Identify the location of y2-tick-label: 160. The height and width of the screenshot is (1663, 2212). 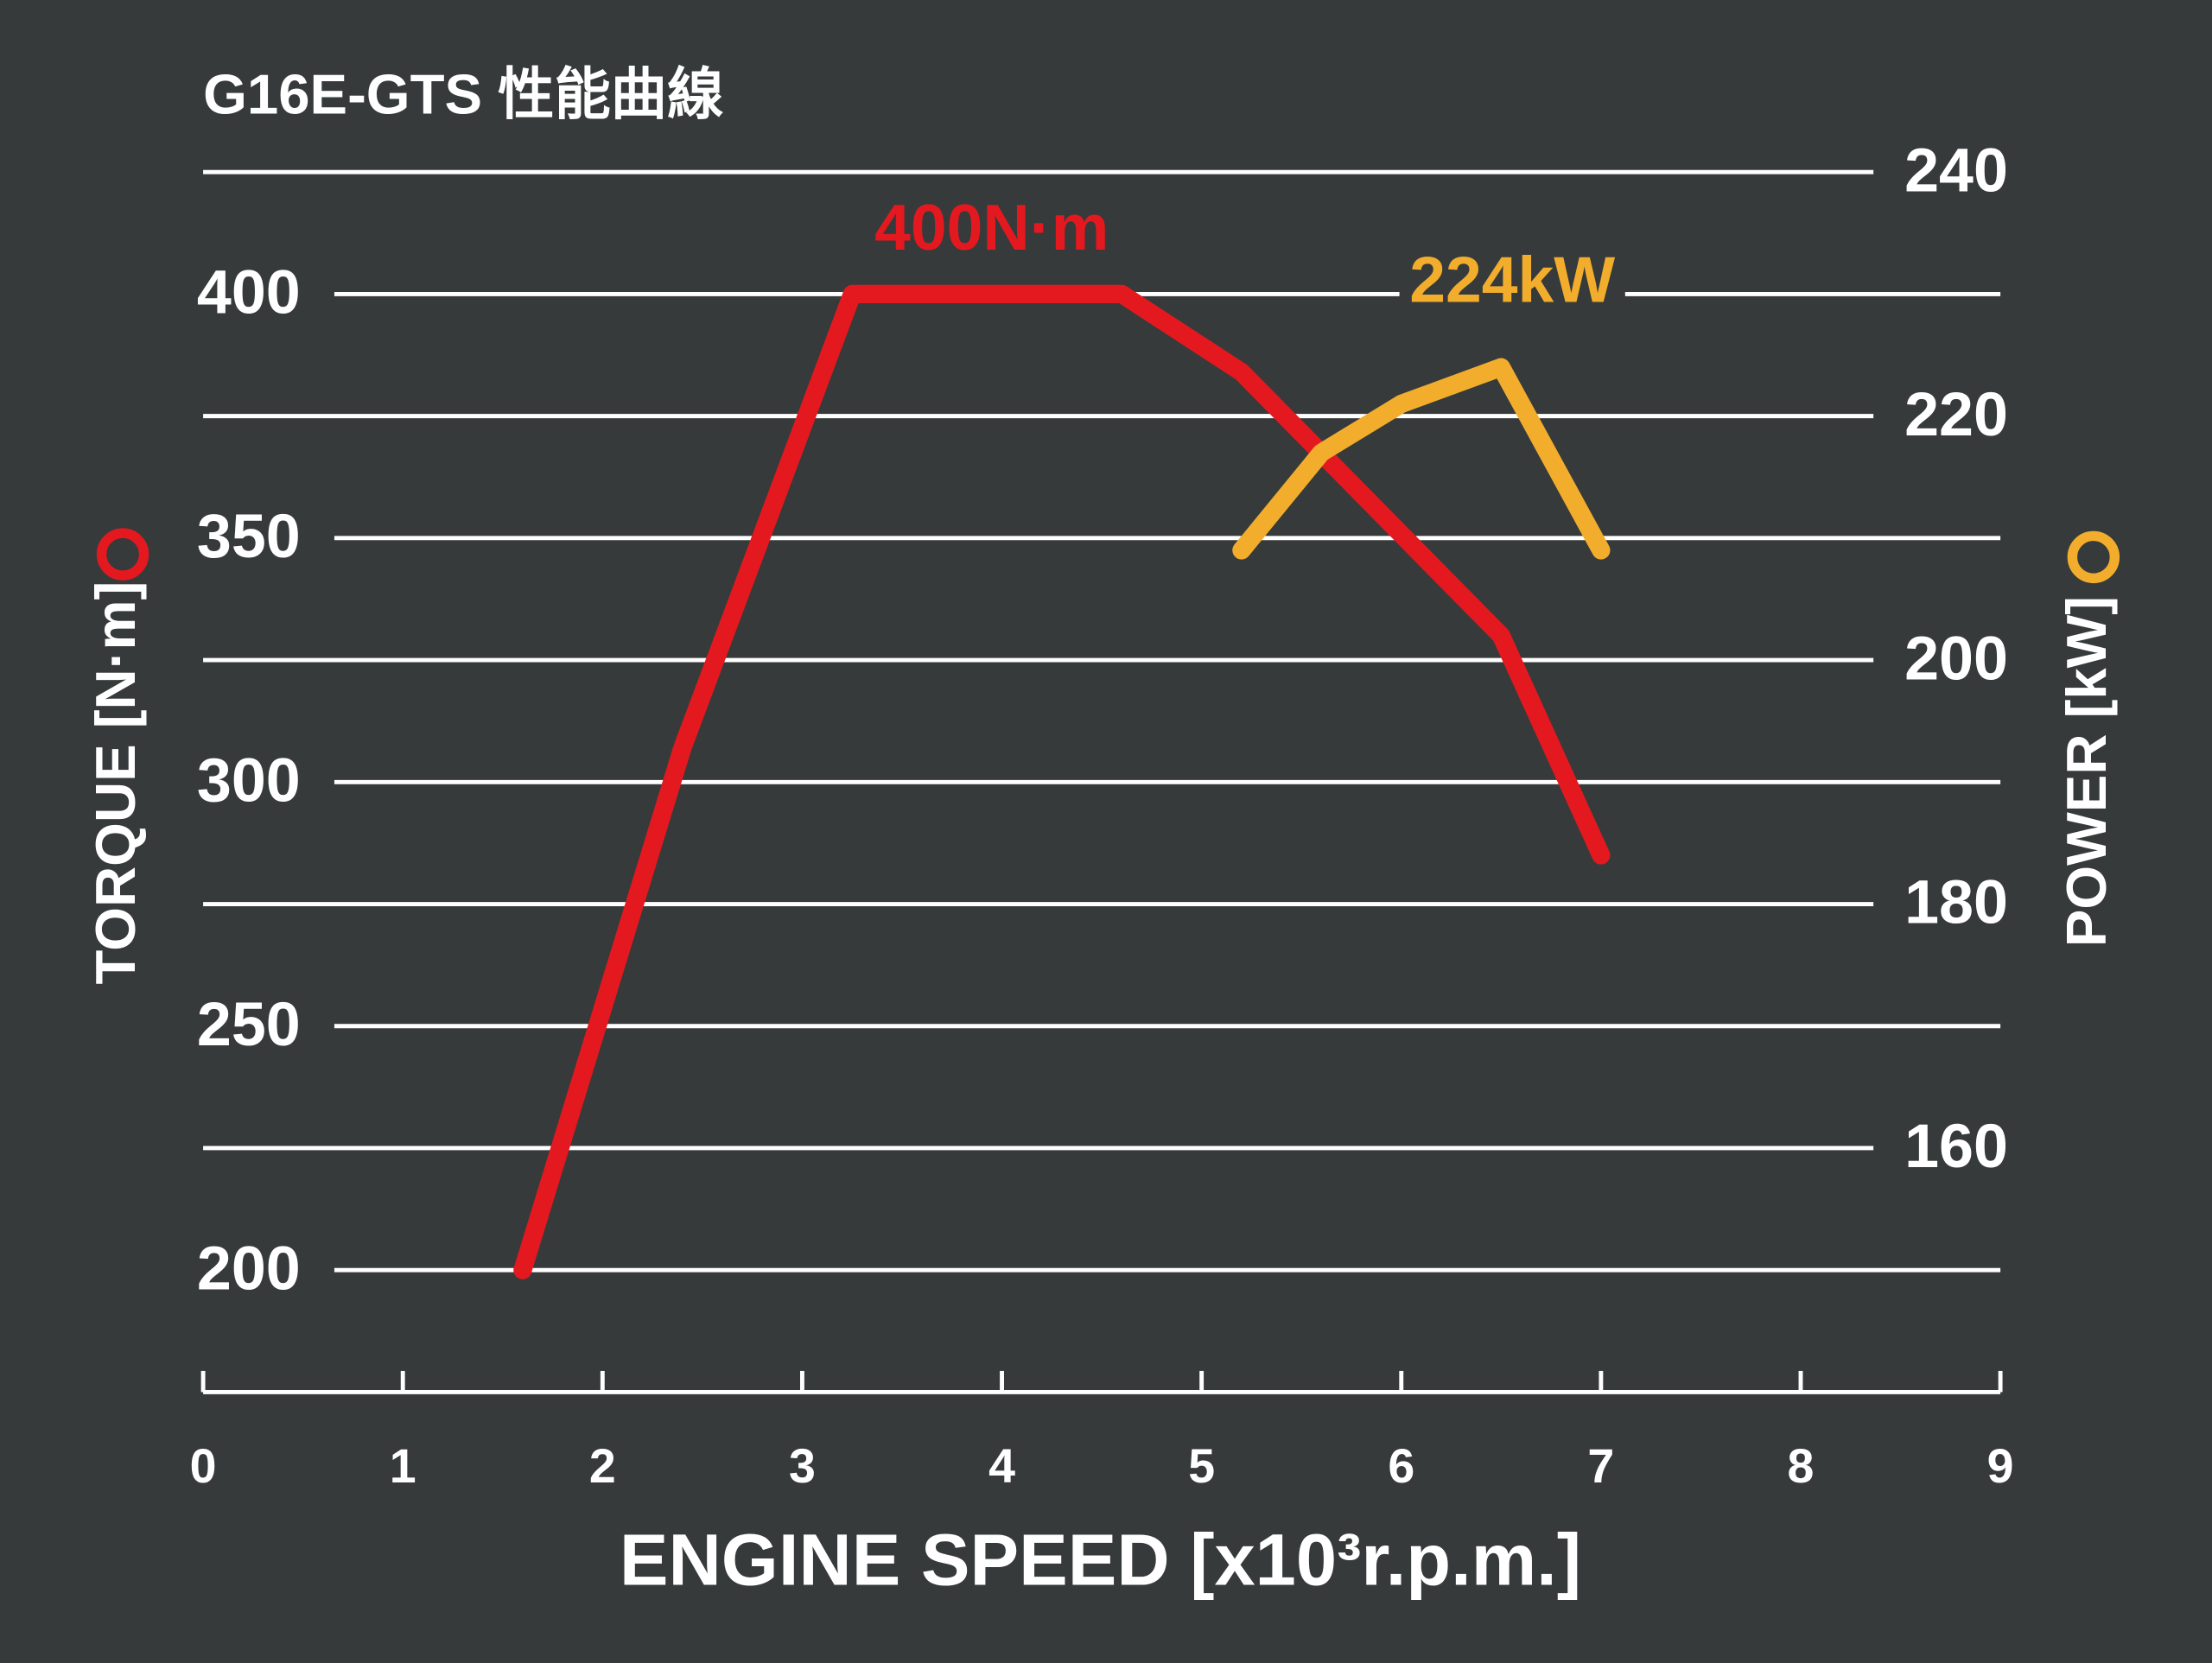
(1956, 1147).